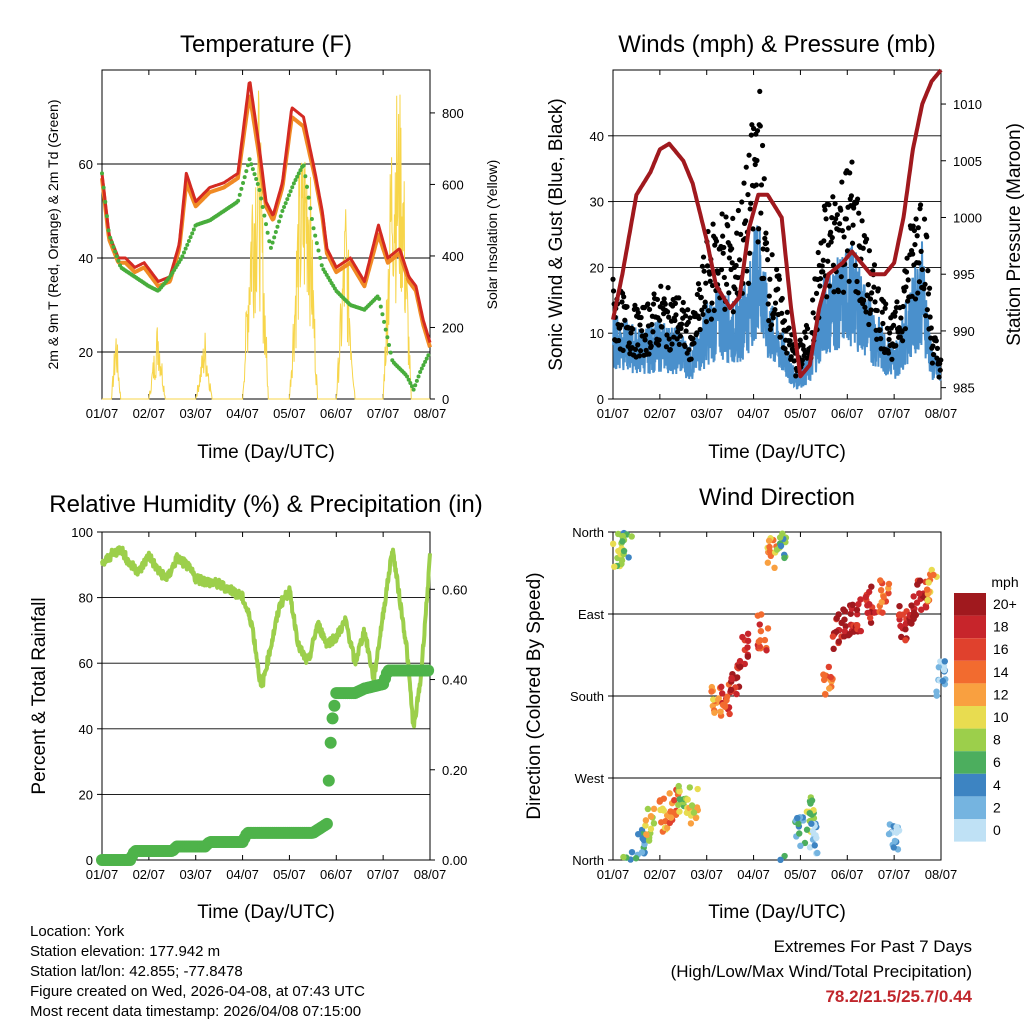 The width and height of the screenshot is (1024, 1024). Describe the element at coordinates (590, 778) in the screenshot. I see `y-tick-label: West` at that location.